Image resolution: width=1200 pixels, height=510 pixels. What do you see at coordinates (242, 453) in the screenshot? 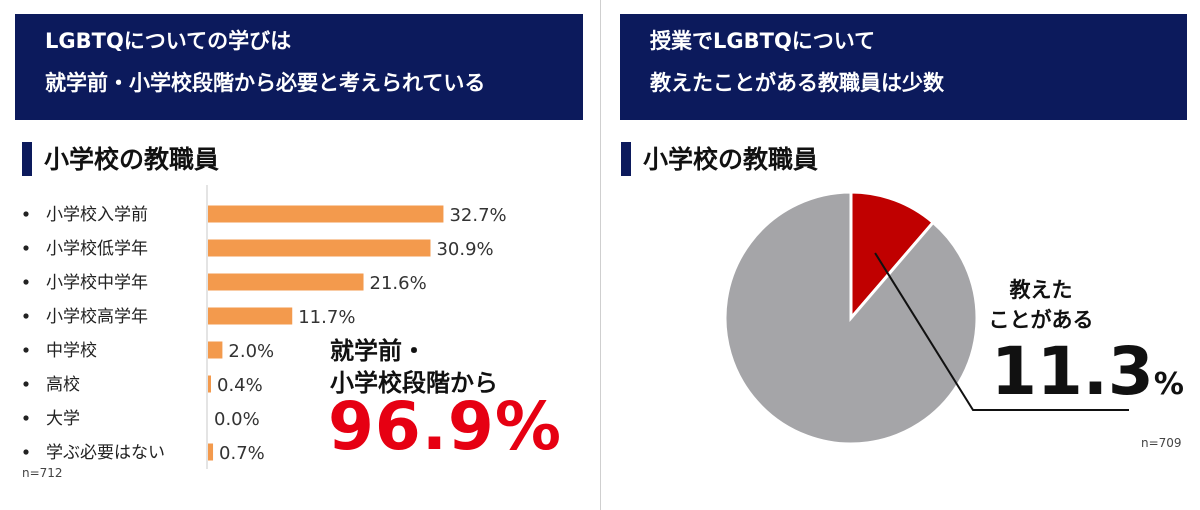
I see `value-label: 0.7%` at bounding box center [242, 453].